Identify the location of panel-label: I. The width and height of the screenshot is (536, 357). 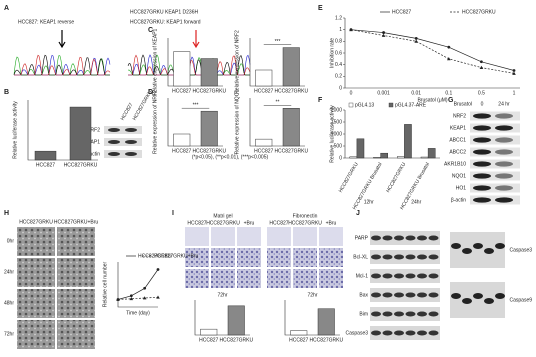
(173, 213).